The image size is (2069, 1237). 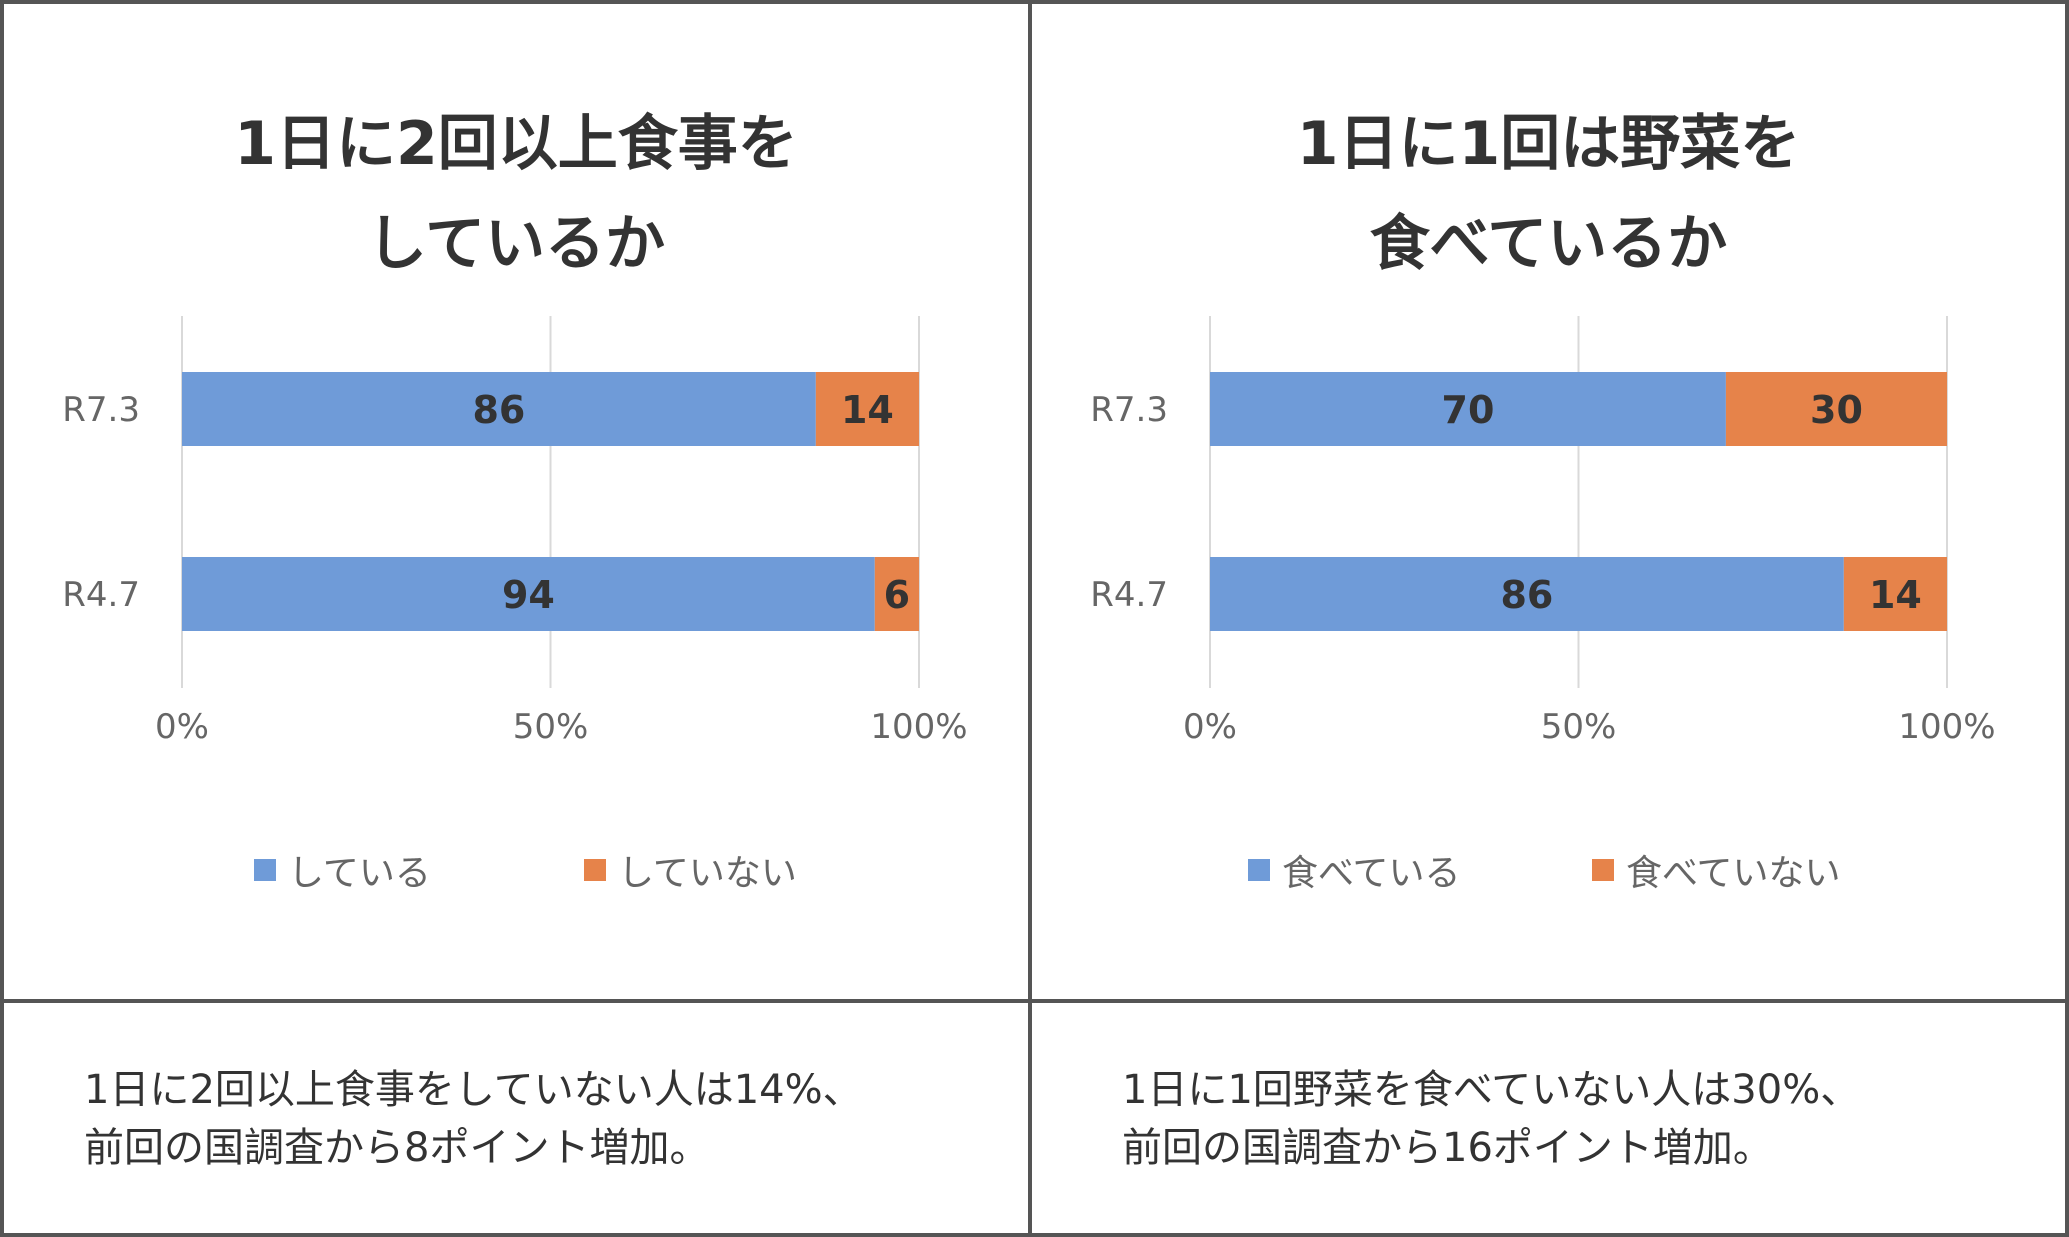 I want to click on summary-line-2: 前回の国調査から16ポイント増加。, so click(x=1447, y=1148).